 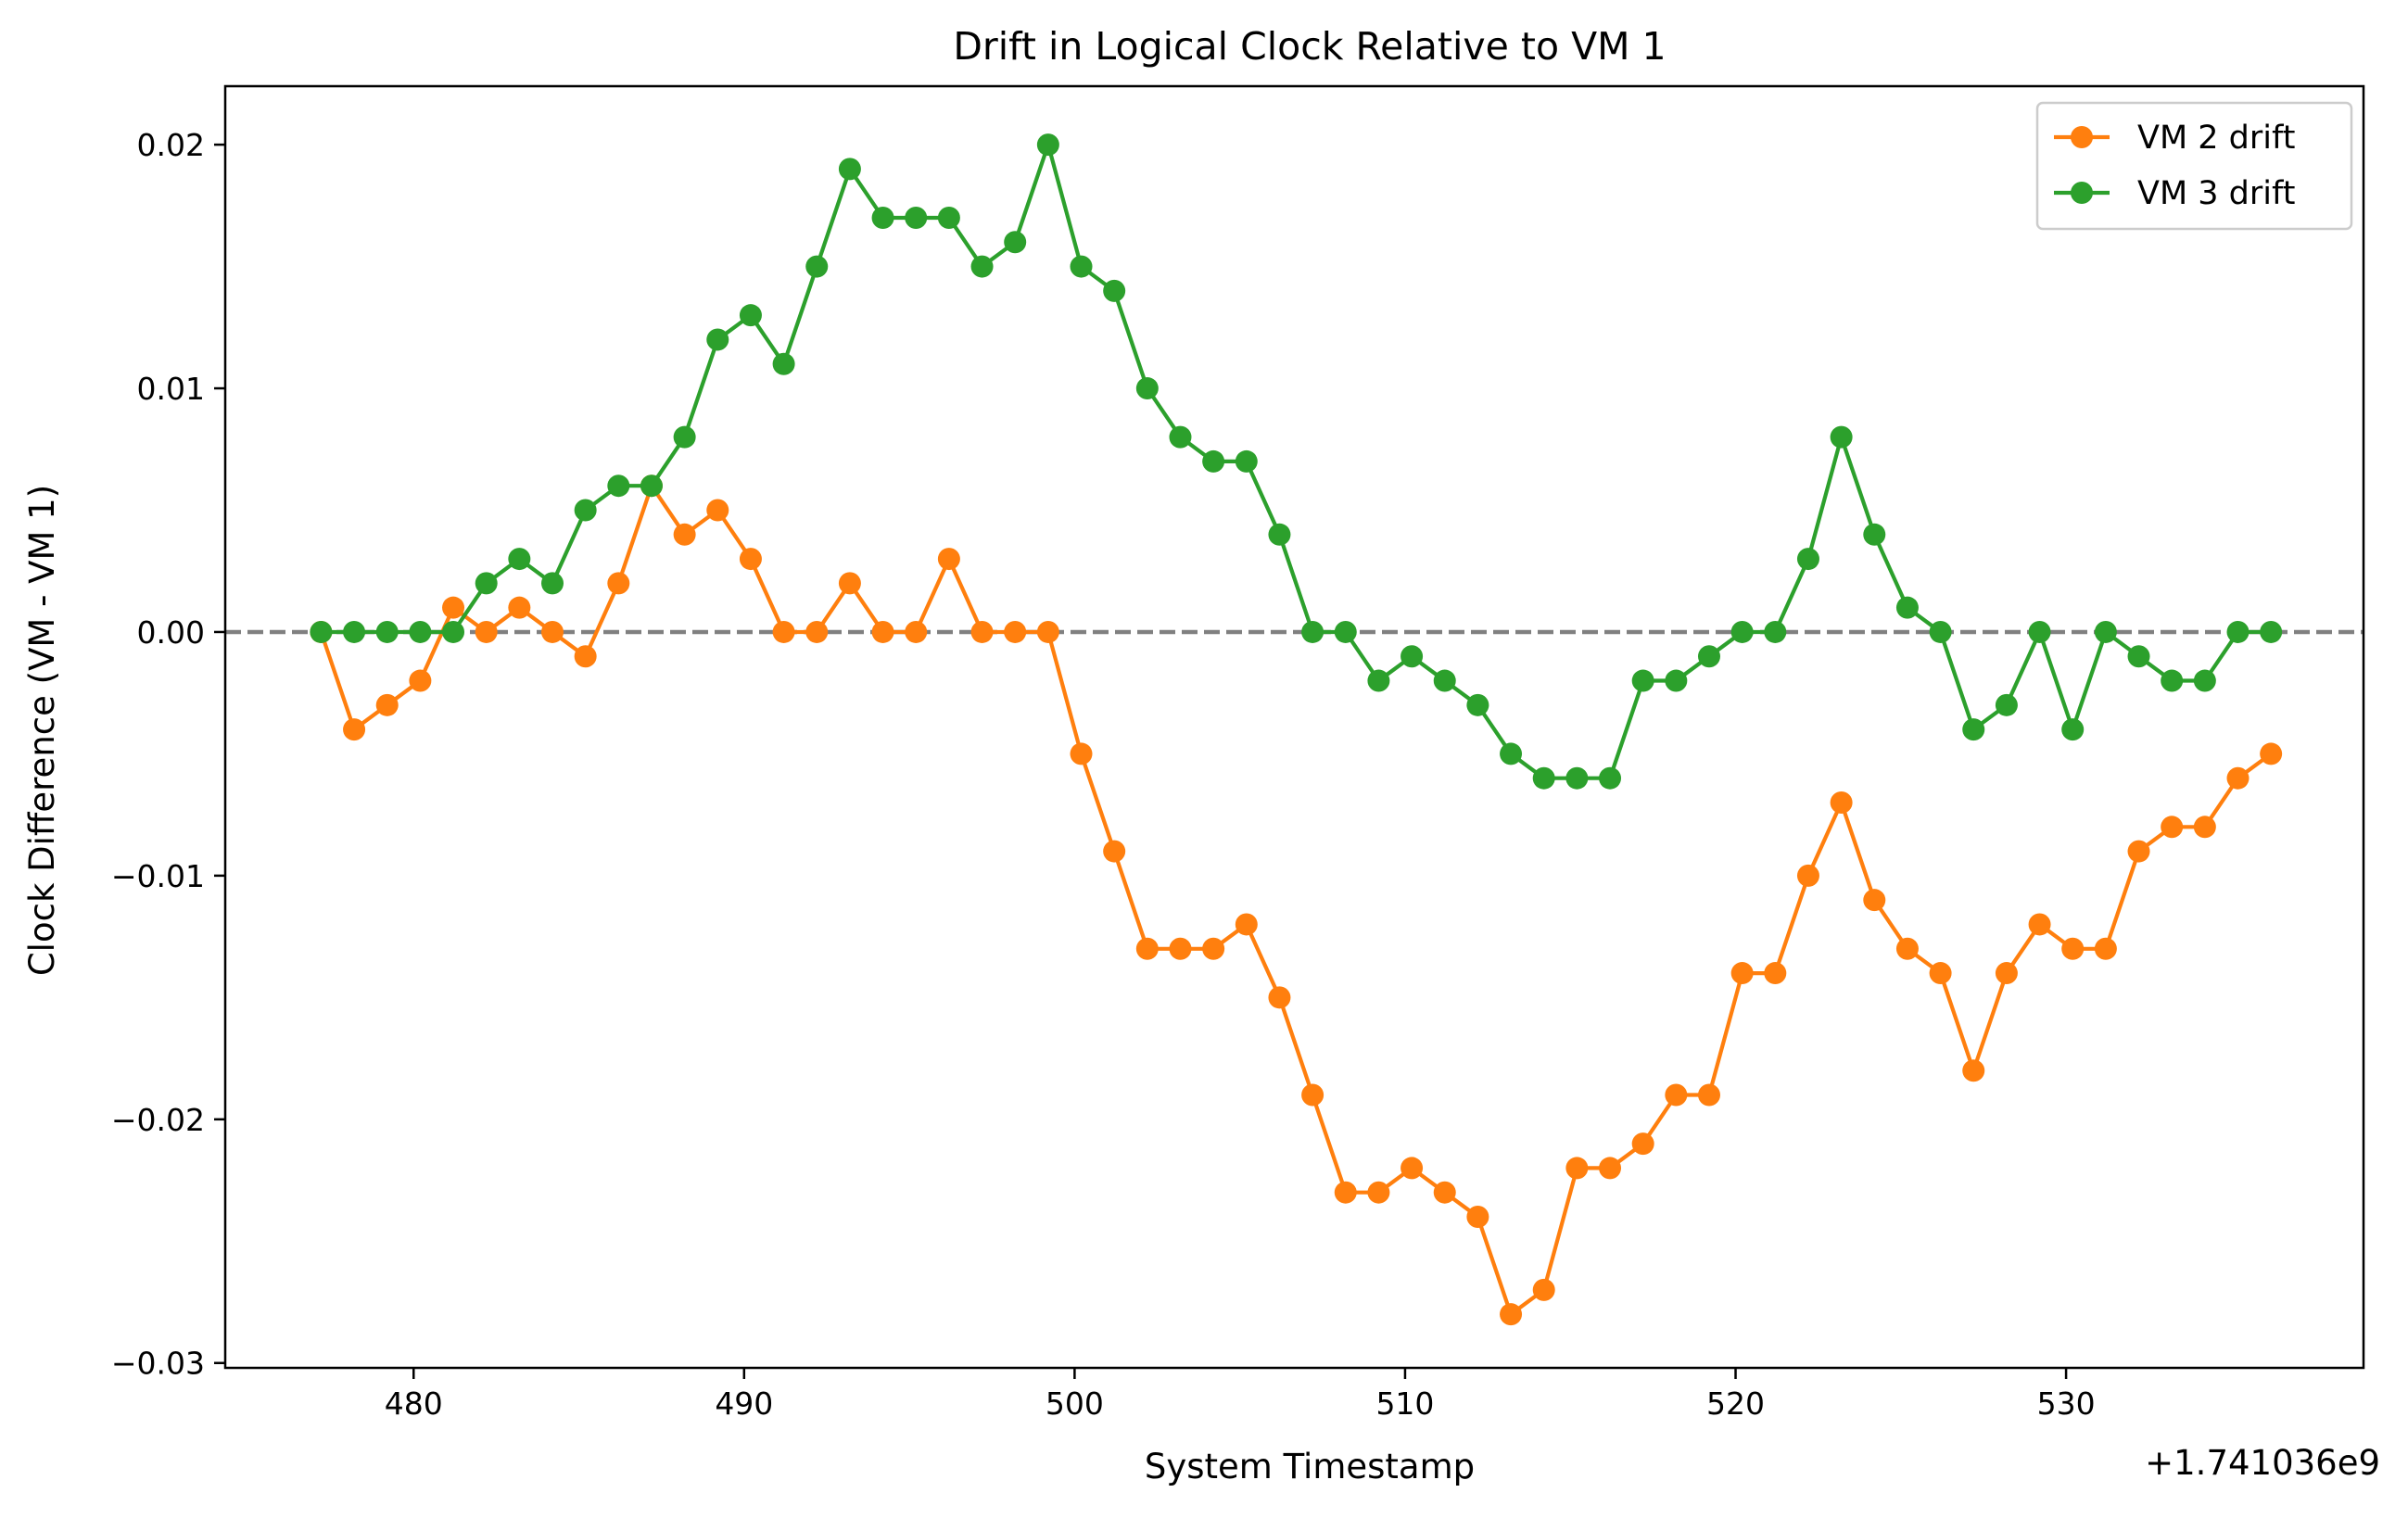 I want to click on x-tick-label: 500, so click(x=1075, y=1403).